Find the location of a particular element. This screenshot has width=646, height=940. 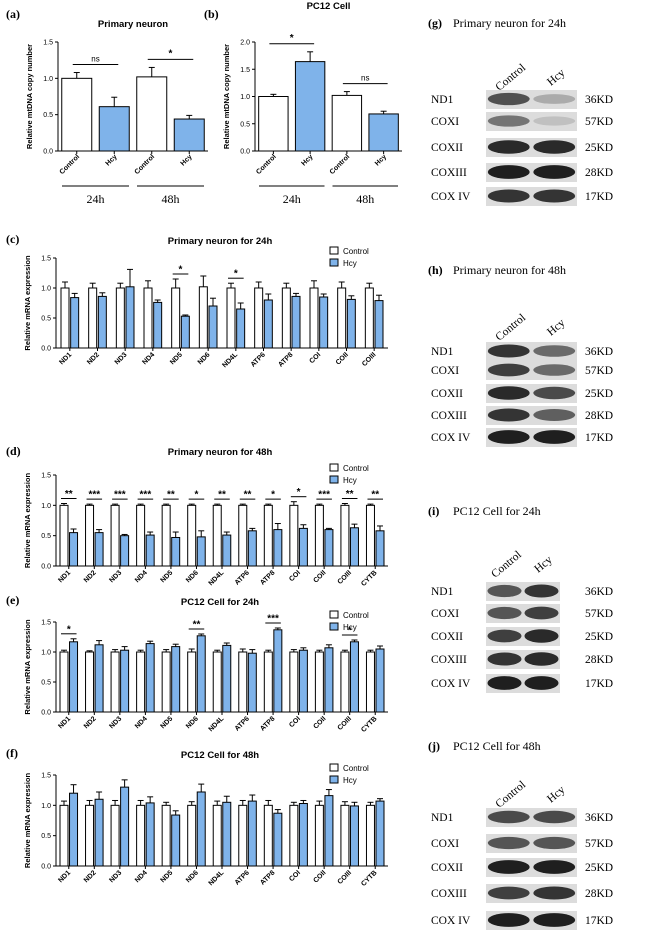

group-label: 48h is located at coordinates (171, 199).